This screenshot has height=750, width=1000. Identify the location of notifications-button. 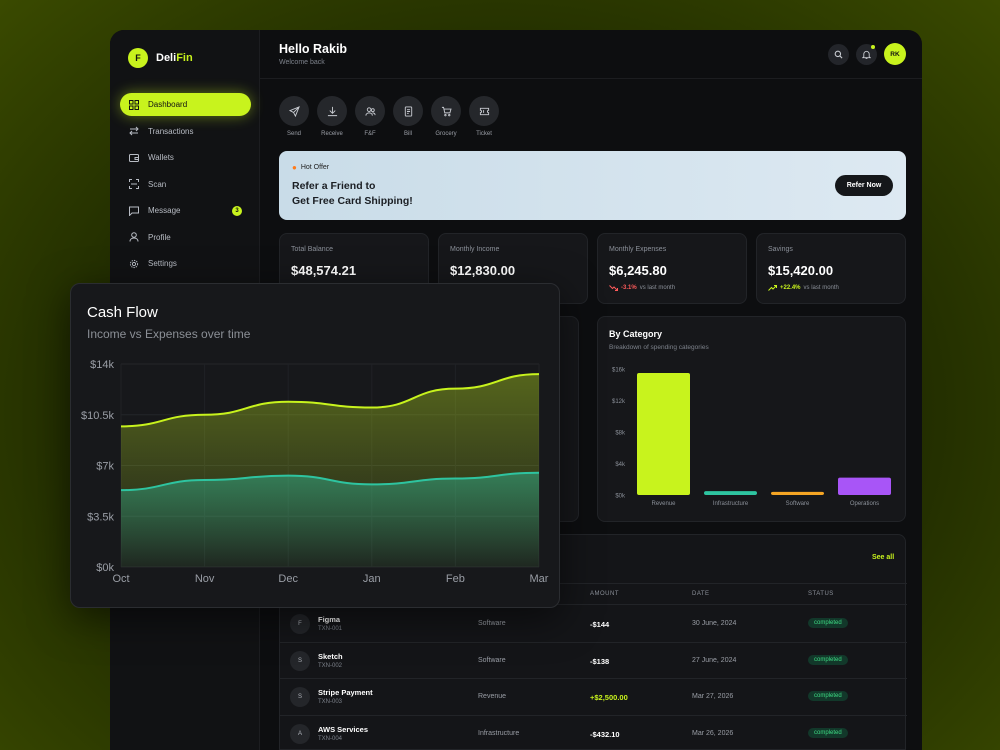
(866, 54).